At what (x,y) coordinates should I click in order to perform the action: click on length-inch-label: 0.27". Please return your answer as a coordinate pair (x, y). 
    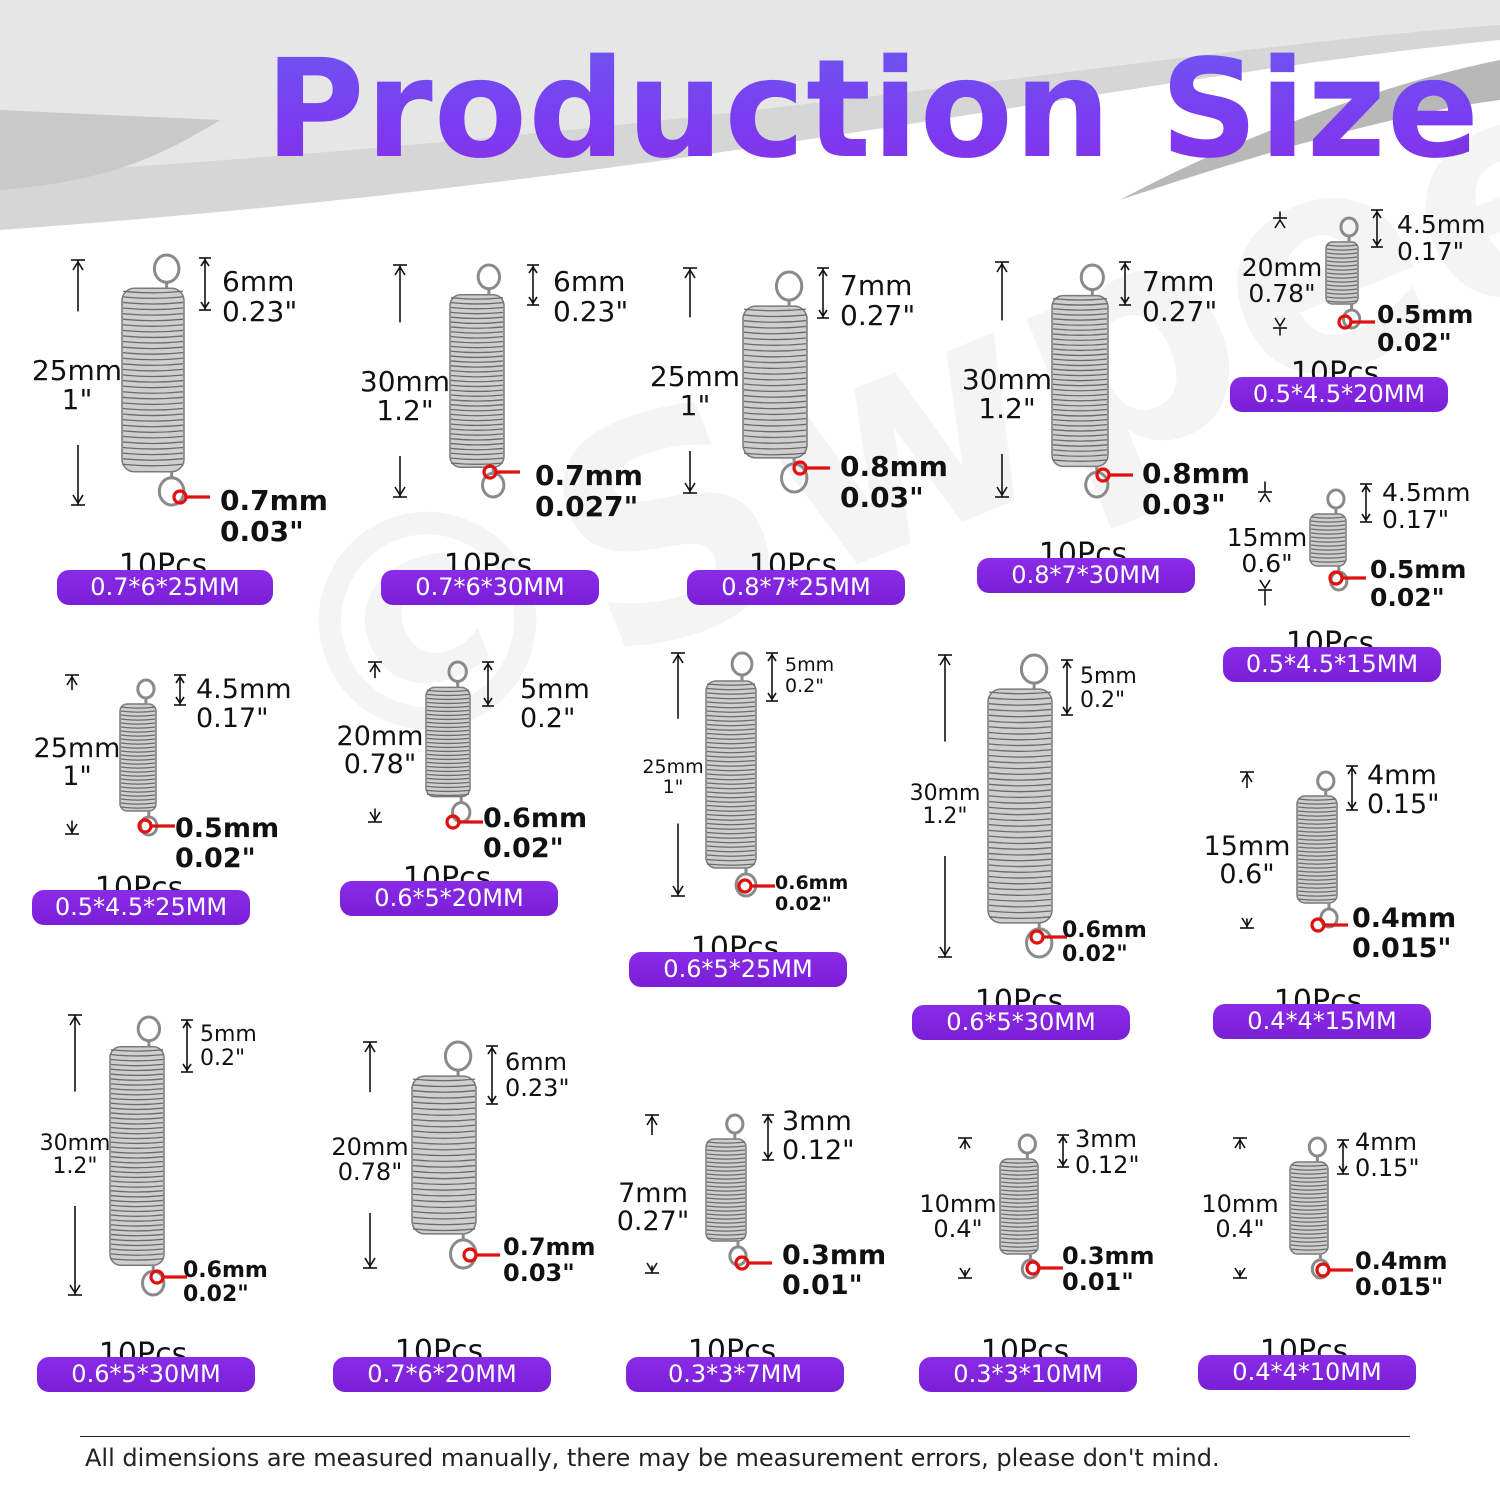
    Looking at the image, I should click on (653, 1222).